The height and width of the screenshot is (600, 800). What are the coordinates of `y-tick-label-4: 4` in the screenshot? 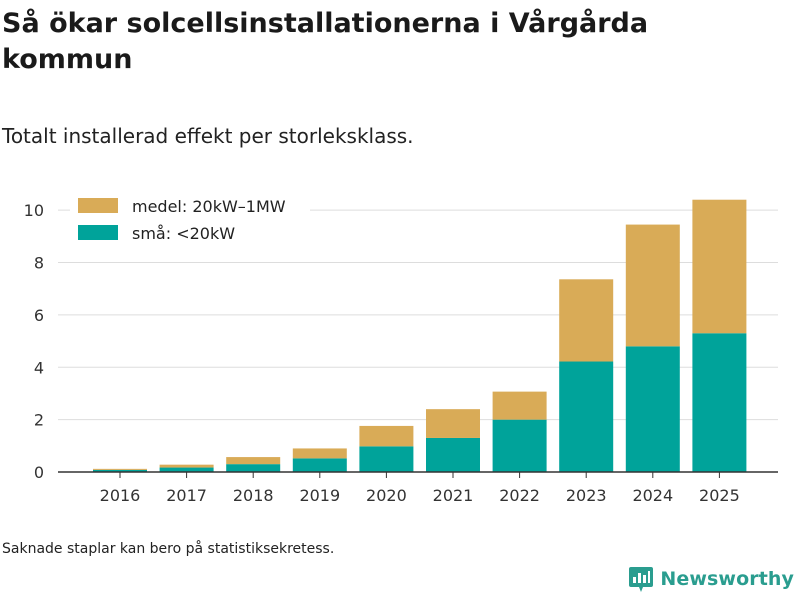 It's located at (39, 367).